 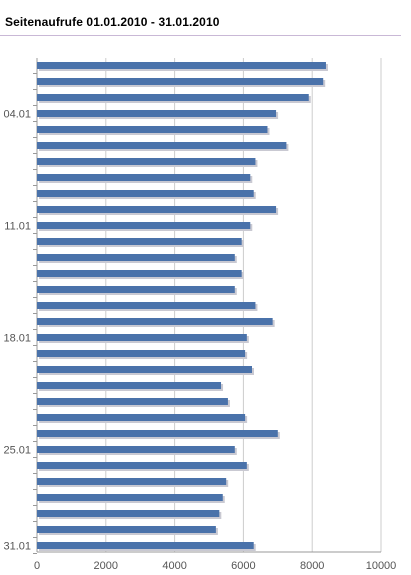 What do you see at coordinates (17, 547) in the screenshot?
I see `y-tick-label: 31.01` at bounding box center [17, 547].